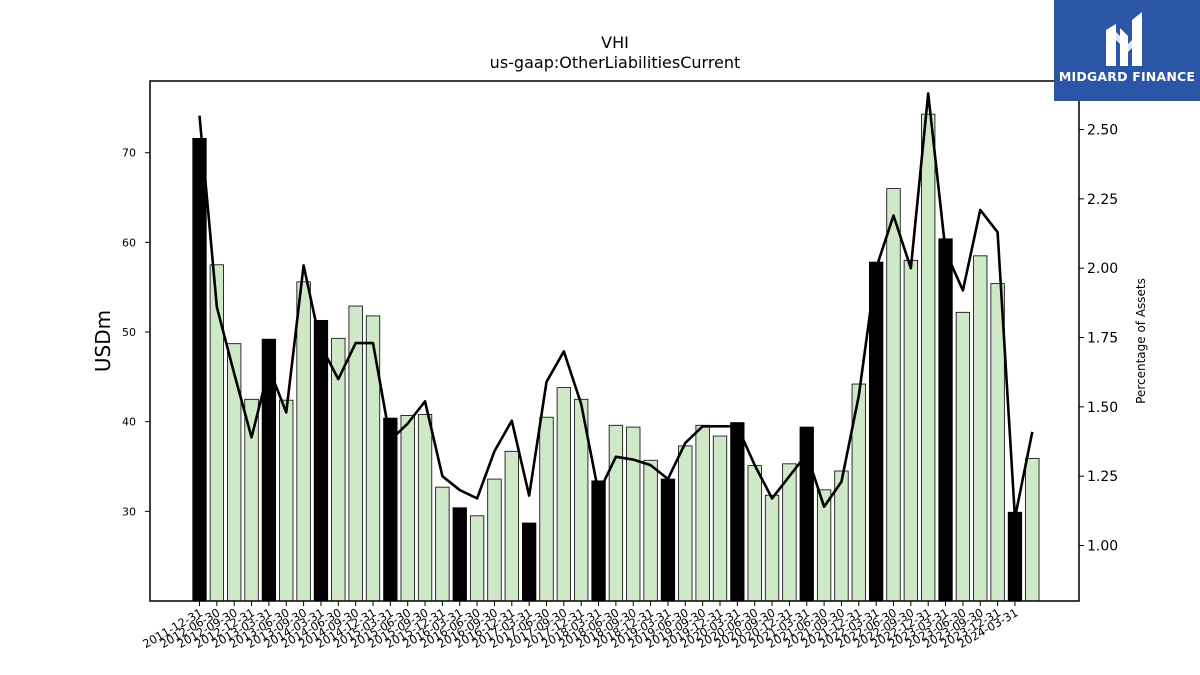 Image resolution: width=1200 pixels, height=675 pixels. What do you see at coordinates (129, 153) in the screenshot?
I see `y-tick-label: 70` at bounding box center [129, 153].